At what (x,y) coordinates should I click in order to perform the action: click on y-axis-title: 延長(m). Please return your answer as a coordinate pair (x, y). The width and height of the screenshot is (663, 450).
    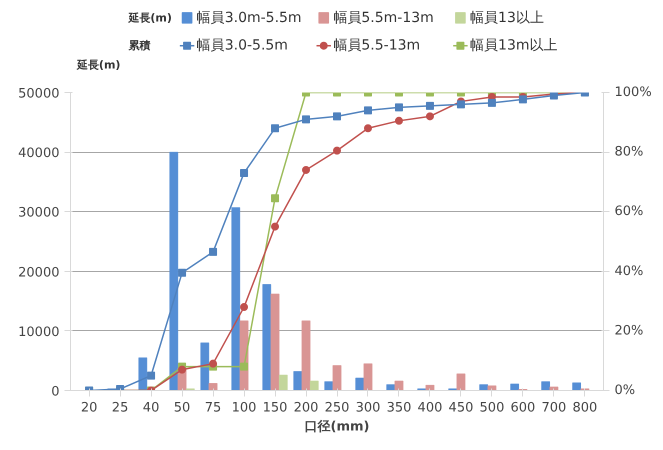
    Looking at the image, I should click on (98, 65).